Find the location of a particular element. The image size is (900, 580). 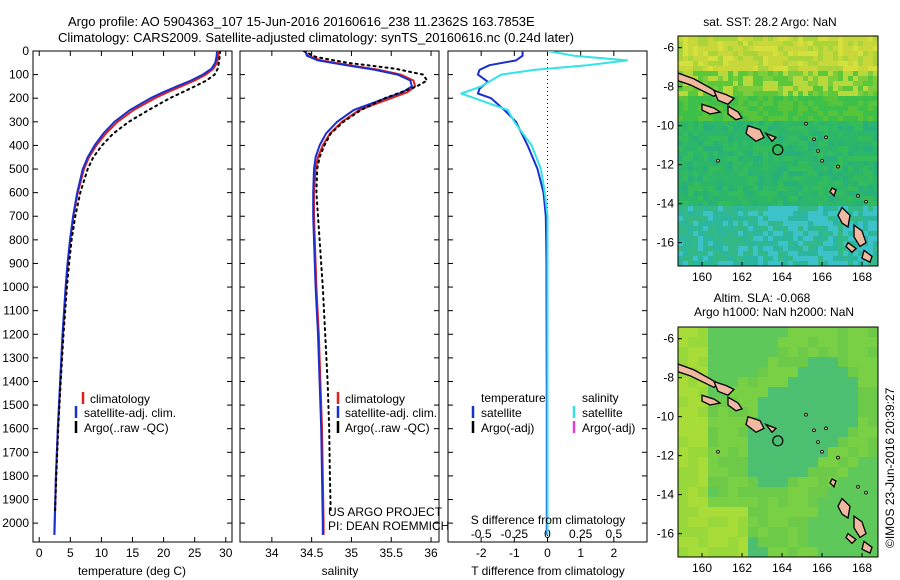

legend-temperature-satellite-label: satellite is located at coordinates (501, 413).